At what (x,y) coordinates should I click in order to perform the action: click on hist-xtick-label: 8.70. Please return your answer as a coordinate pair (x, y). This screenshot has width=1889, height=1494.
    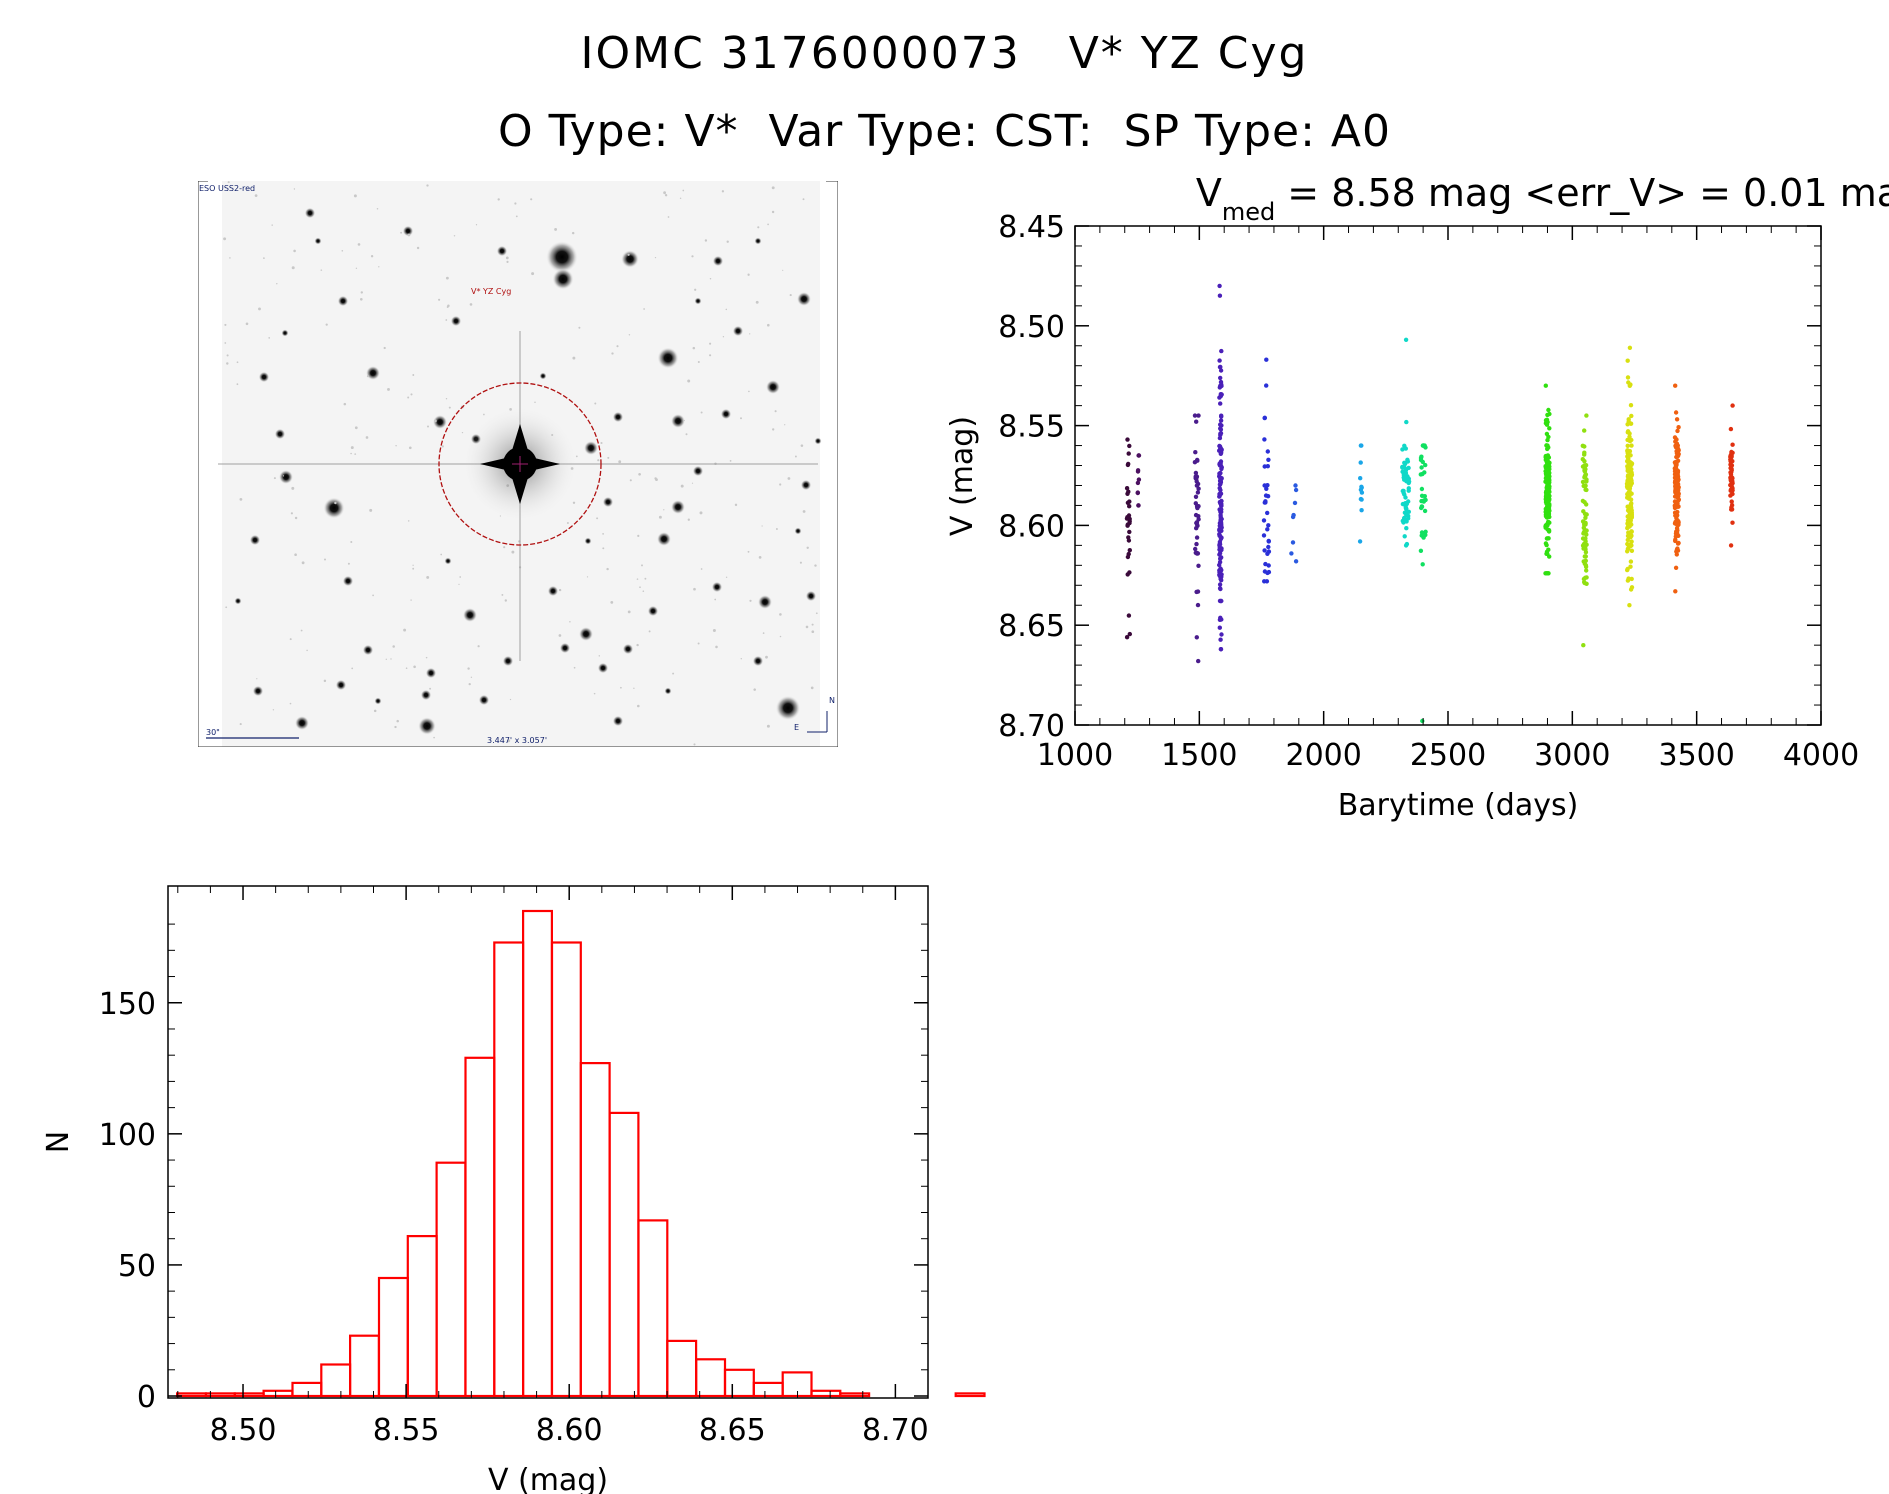
    Looking at the image, I should click on (895, 1430).